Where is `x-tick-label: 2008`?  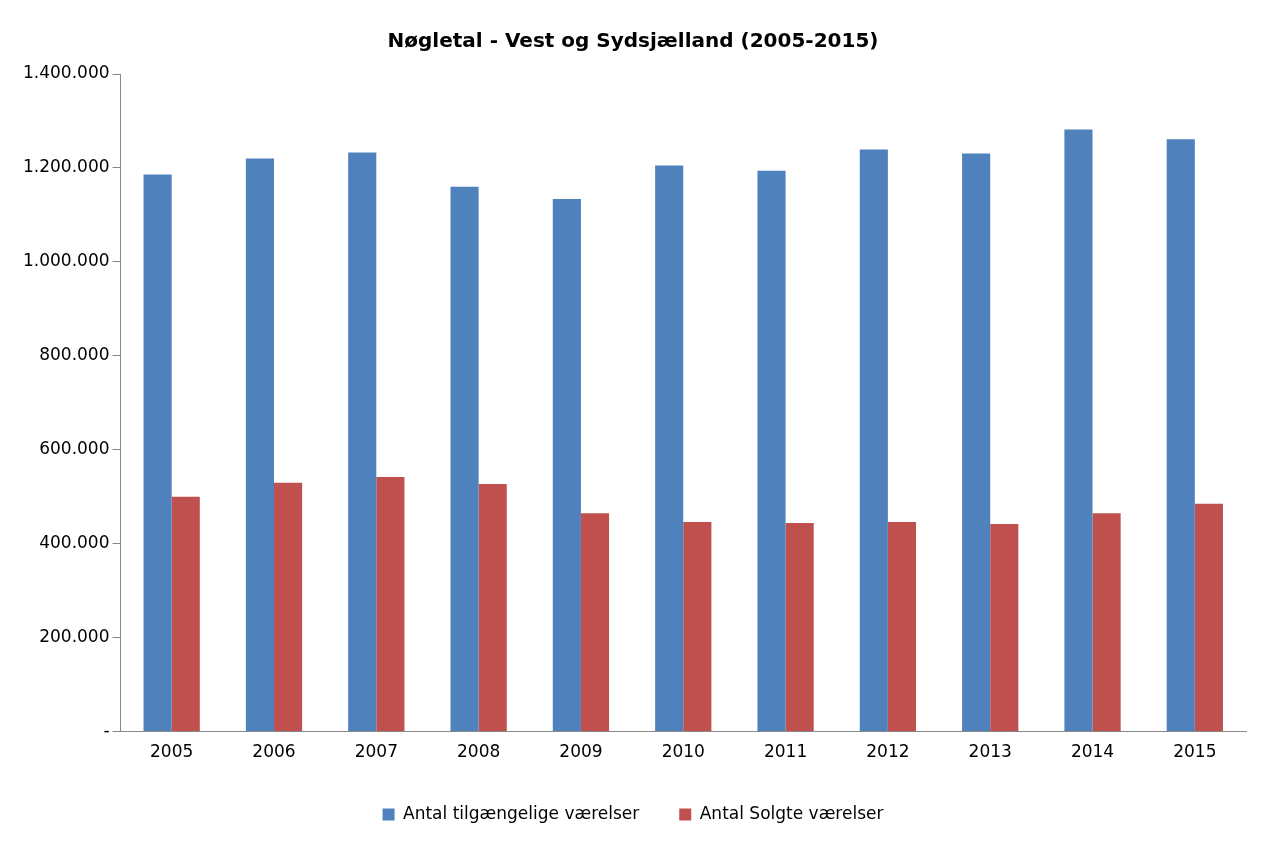
x-tick-label: 2008 is located at coordinates (478, 751).